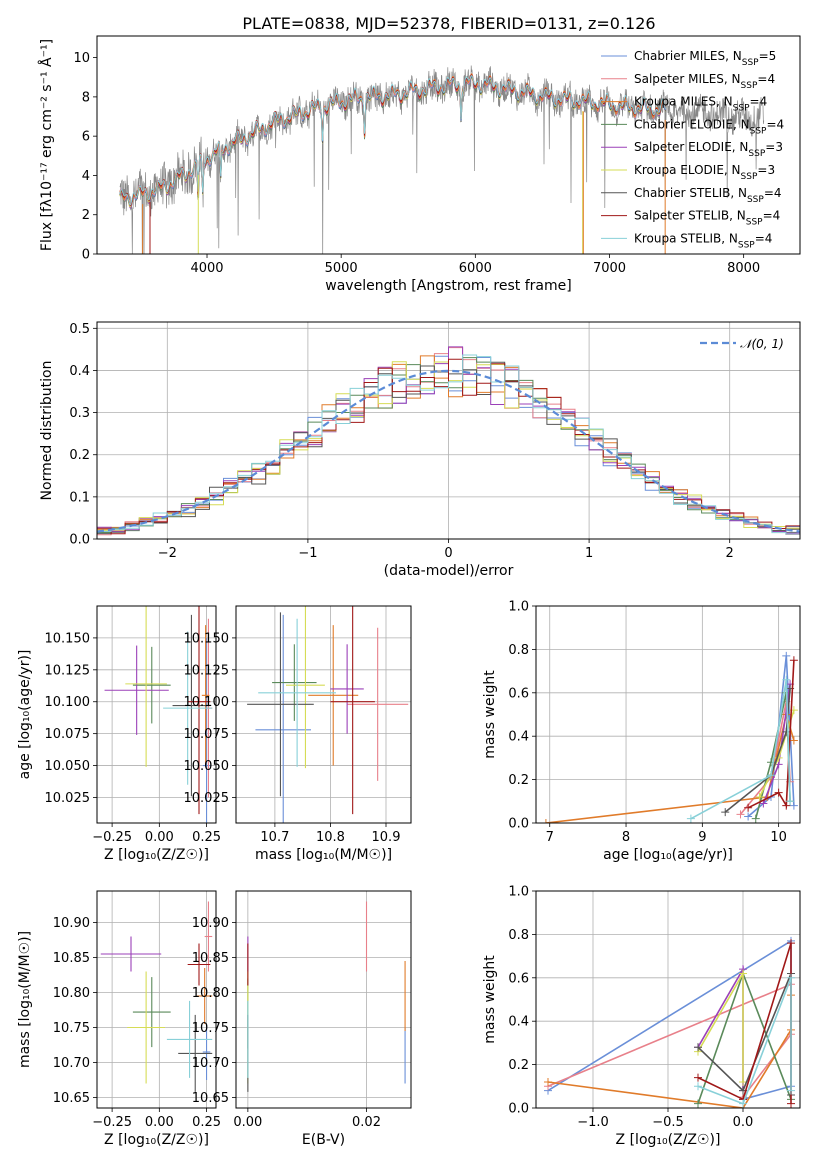 This screenshot has width=819, height=1170. I want to click on y-tick-label: 10.85, so click(210, 958).